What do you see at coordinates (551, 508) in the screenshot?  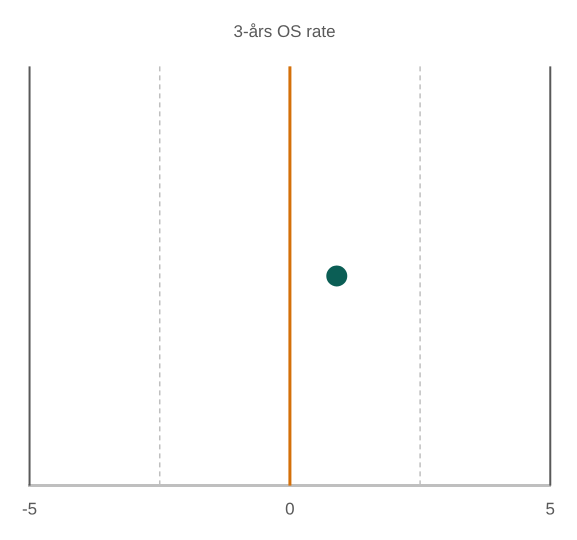 I see `x-tick-label: 5` at bounding box center [551, 508].